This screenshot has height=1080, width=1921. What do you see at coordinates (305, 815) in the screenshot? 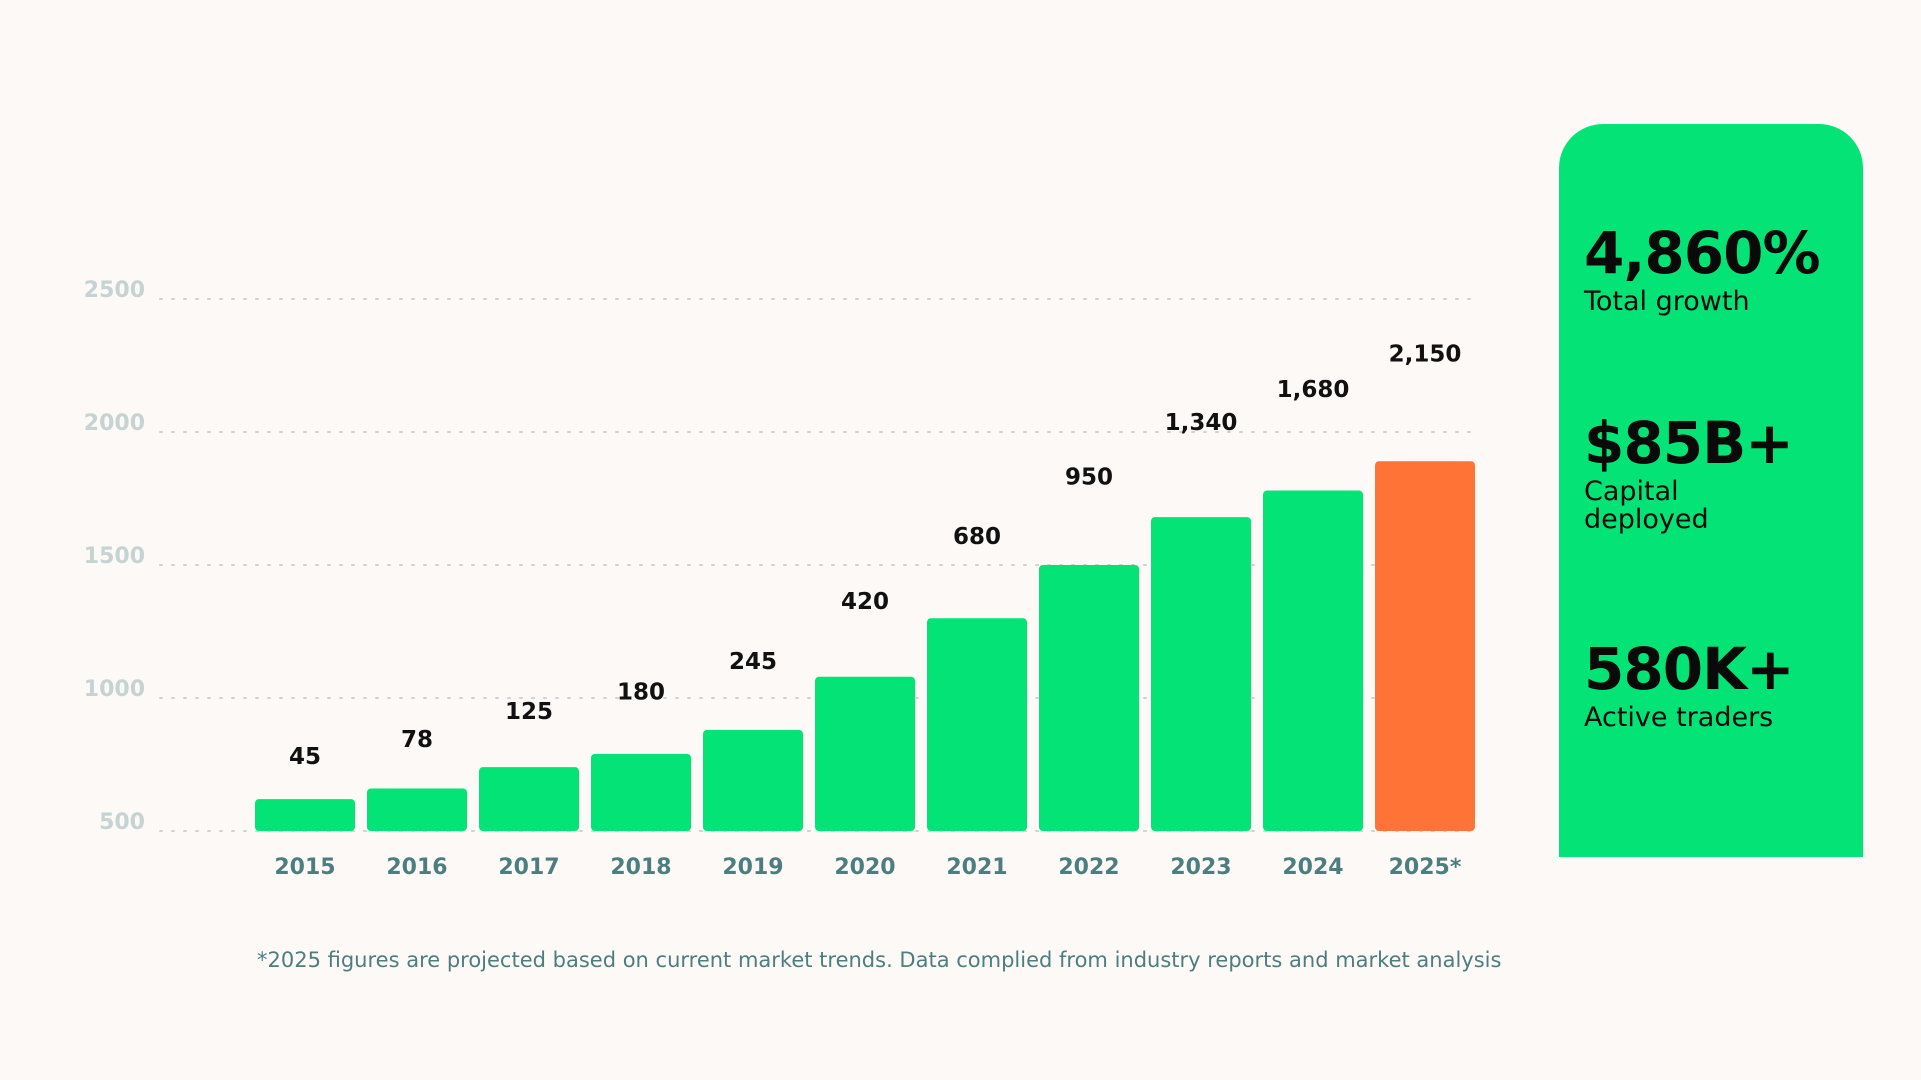
I see `bar-2015` at bounding box center [305, 815].